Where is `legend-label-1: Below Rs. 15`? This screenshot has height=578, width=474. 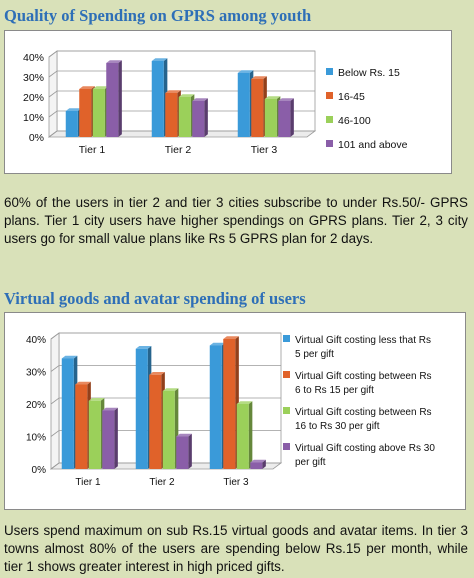 legend-label-1: Below Rs. 15 is located at coordinates (369, 73).